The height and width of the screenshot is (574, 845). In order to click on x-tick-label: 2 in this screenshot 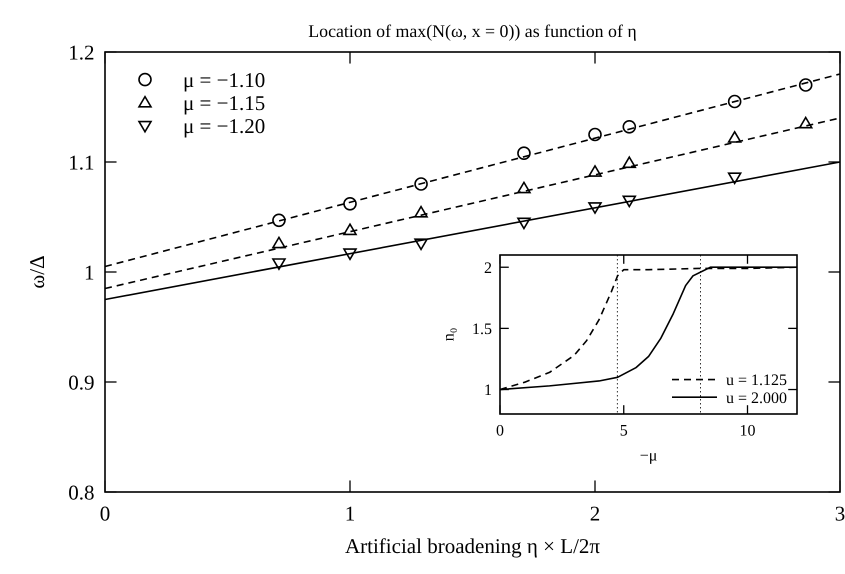, I will do `click(595, 513)`.